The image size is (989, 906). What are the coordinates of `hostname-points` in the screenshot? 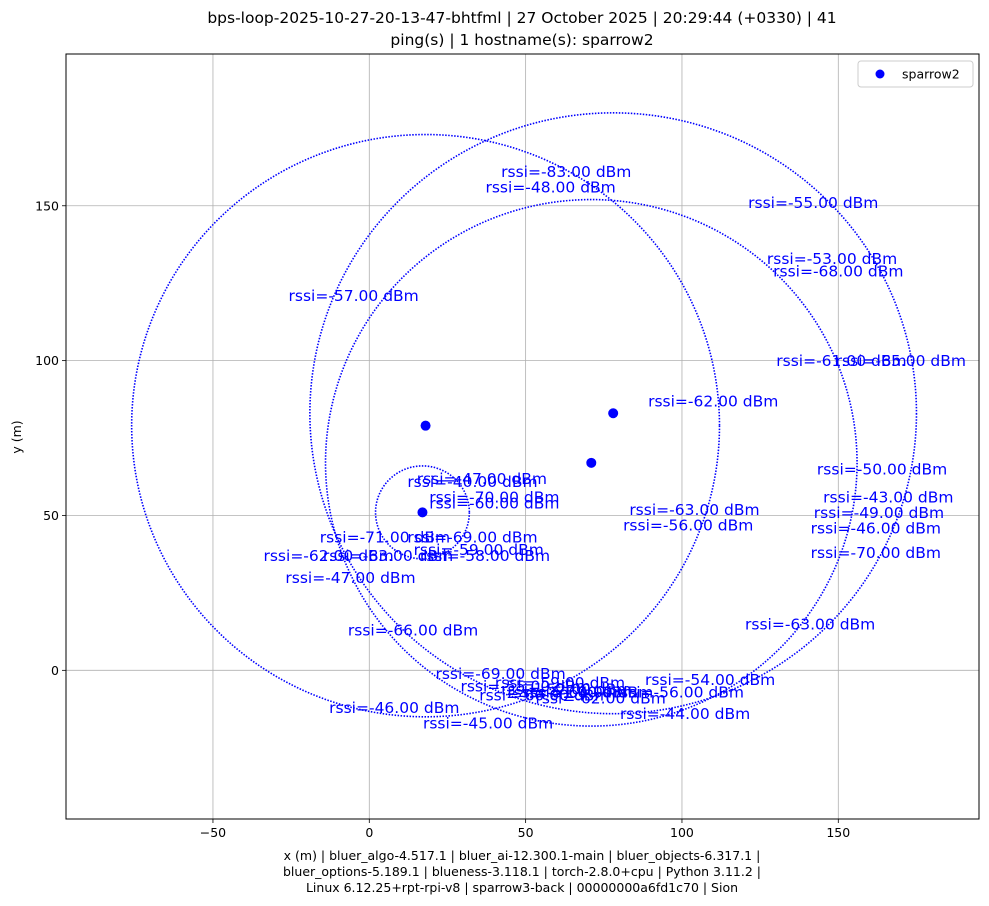 It's located at (518, 463).